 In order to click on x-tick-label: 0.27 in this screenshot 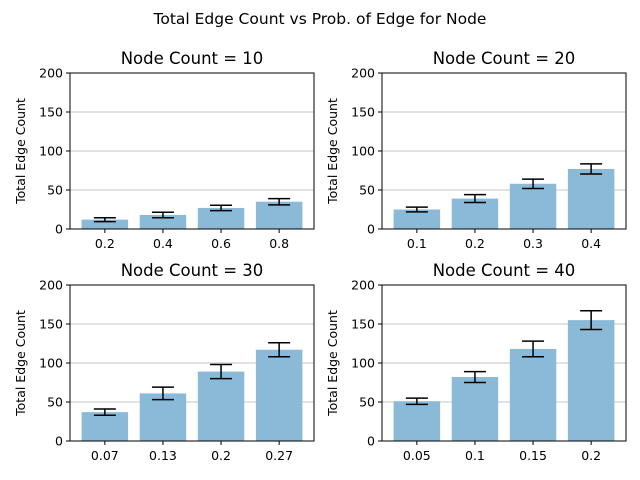, I will do `click(279, 455)`.